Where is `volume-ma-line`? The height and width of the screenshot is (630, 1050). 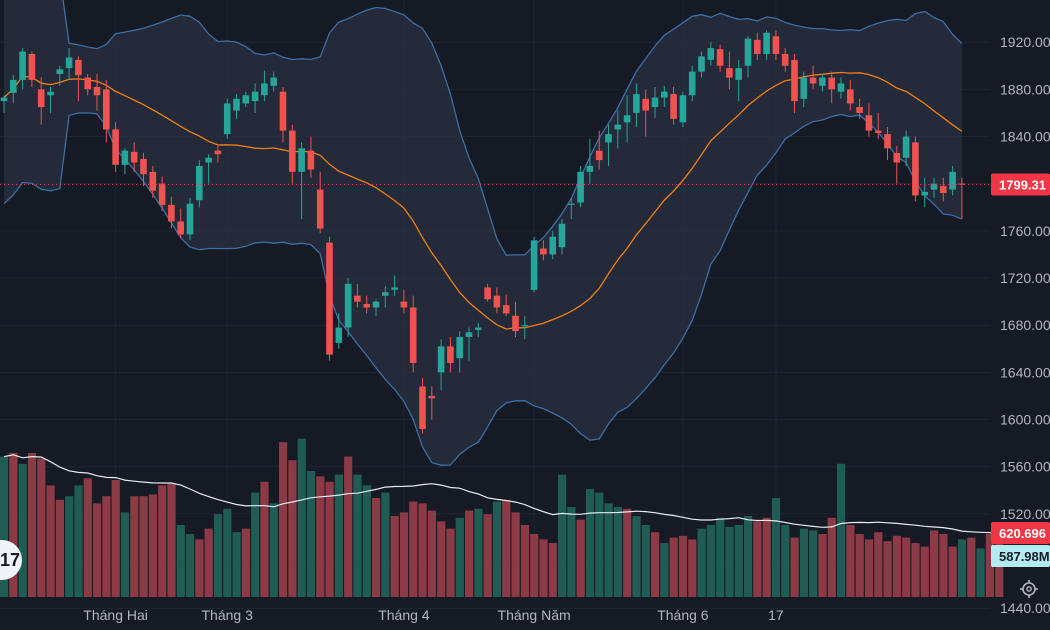 volume-ma-line is located at coordinates (501, 494).